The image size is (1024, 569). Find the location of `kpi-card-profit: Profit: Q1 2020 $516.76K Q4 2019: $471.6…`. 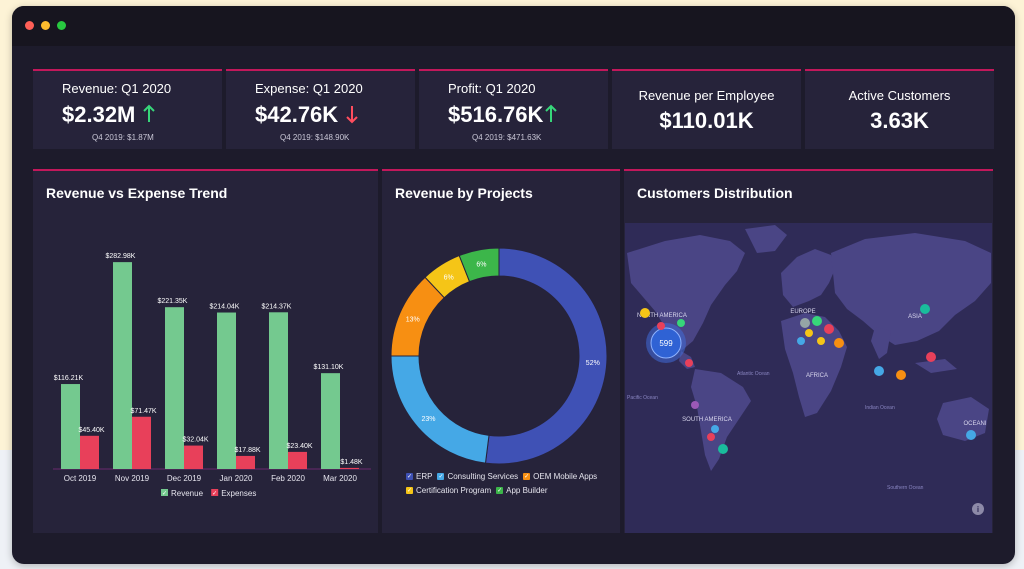

kpi-card-profit: Profit: Q1 2020 $516.76K Q4 2019: $471.6… is located at coordinates (513, 109).